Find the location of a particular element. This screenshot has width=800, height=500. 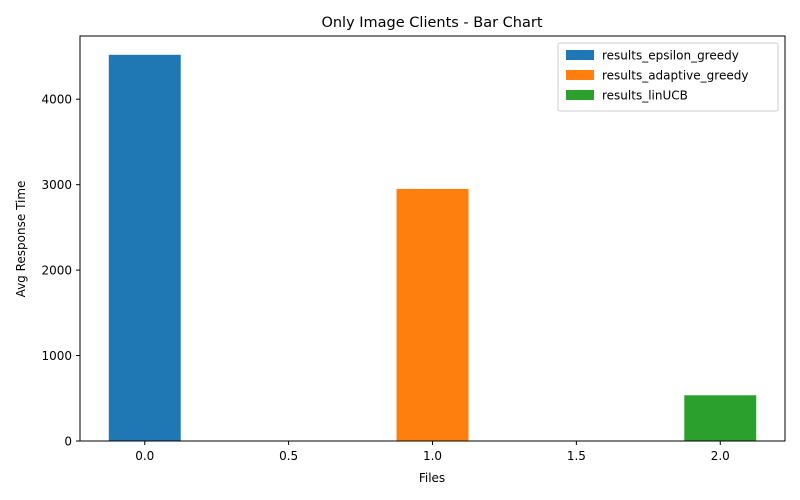

bar-results_linUCB is located at coordinates (720, 418).